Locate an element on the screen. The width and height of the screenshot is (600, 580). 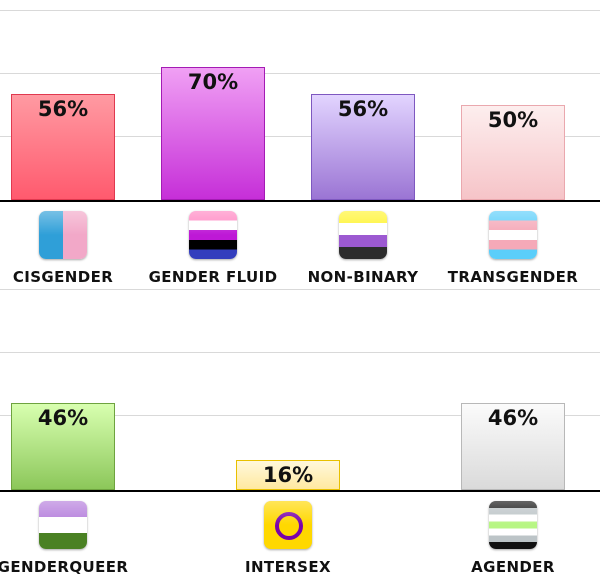
intersex-flag-icon is located at coordinates (288, 525).